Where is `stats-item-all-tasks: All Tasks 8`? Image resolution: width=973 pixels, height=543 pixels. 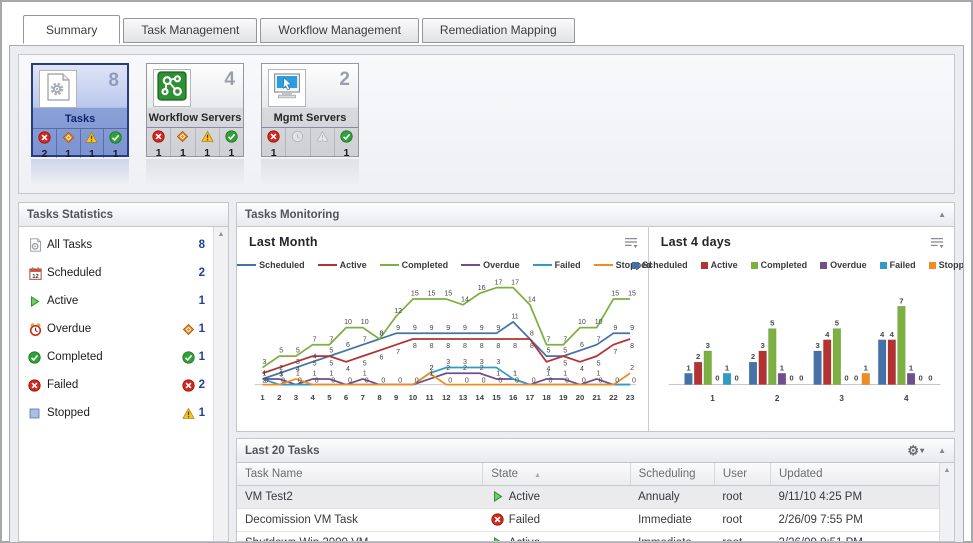
stats-item-all-tasks: All Tasks 8 is located at coordinates (116, 245).